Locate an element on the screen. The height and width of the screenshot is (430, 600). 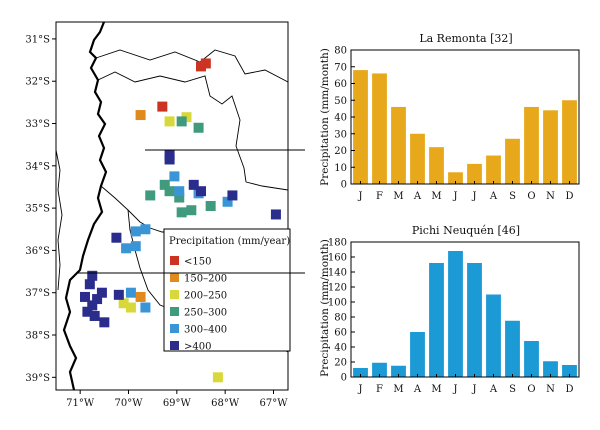
x-tick-label-la-remonta: F is located at coordinates (379, 196).